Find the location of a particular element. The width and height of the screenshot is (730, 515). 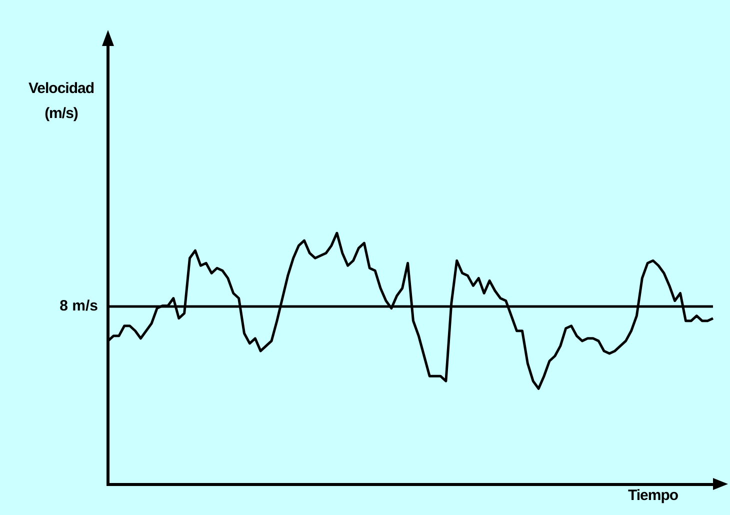

ref-line-label: 8 m/s is located at coordinates (79, 305).